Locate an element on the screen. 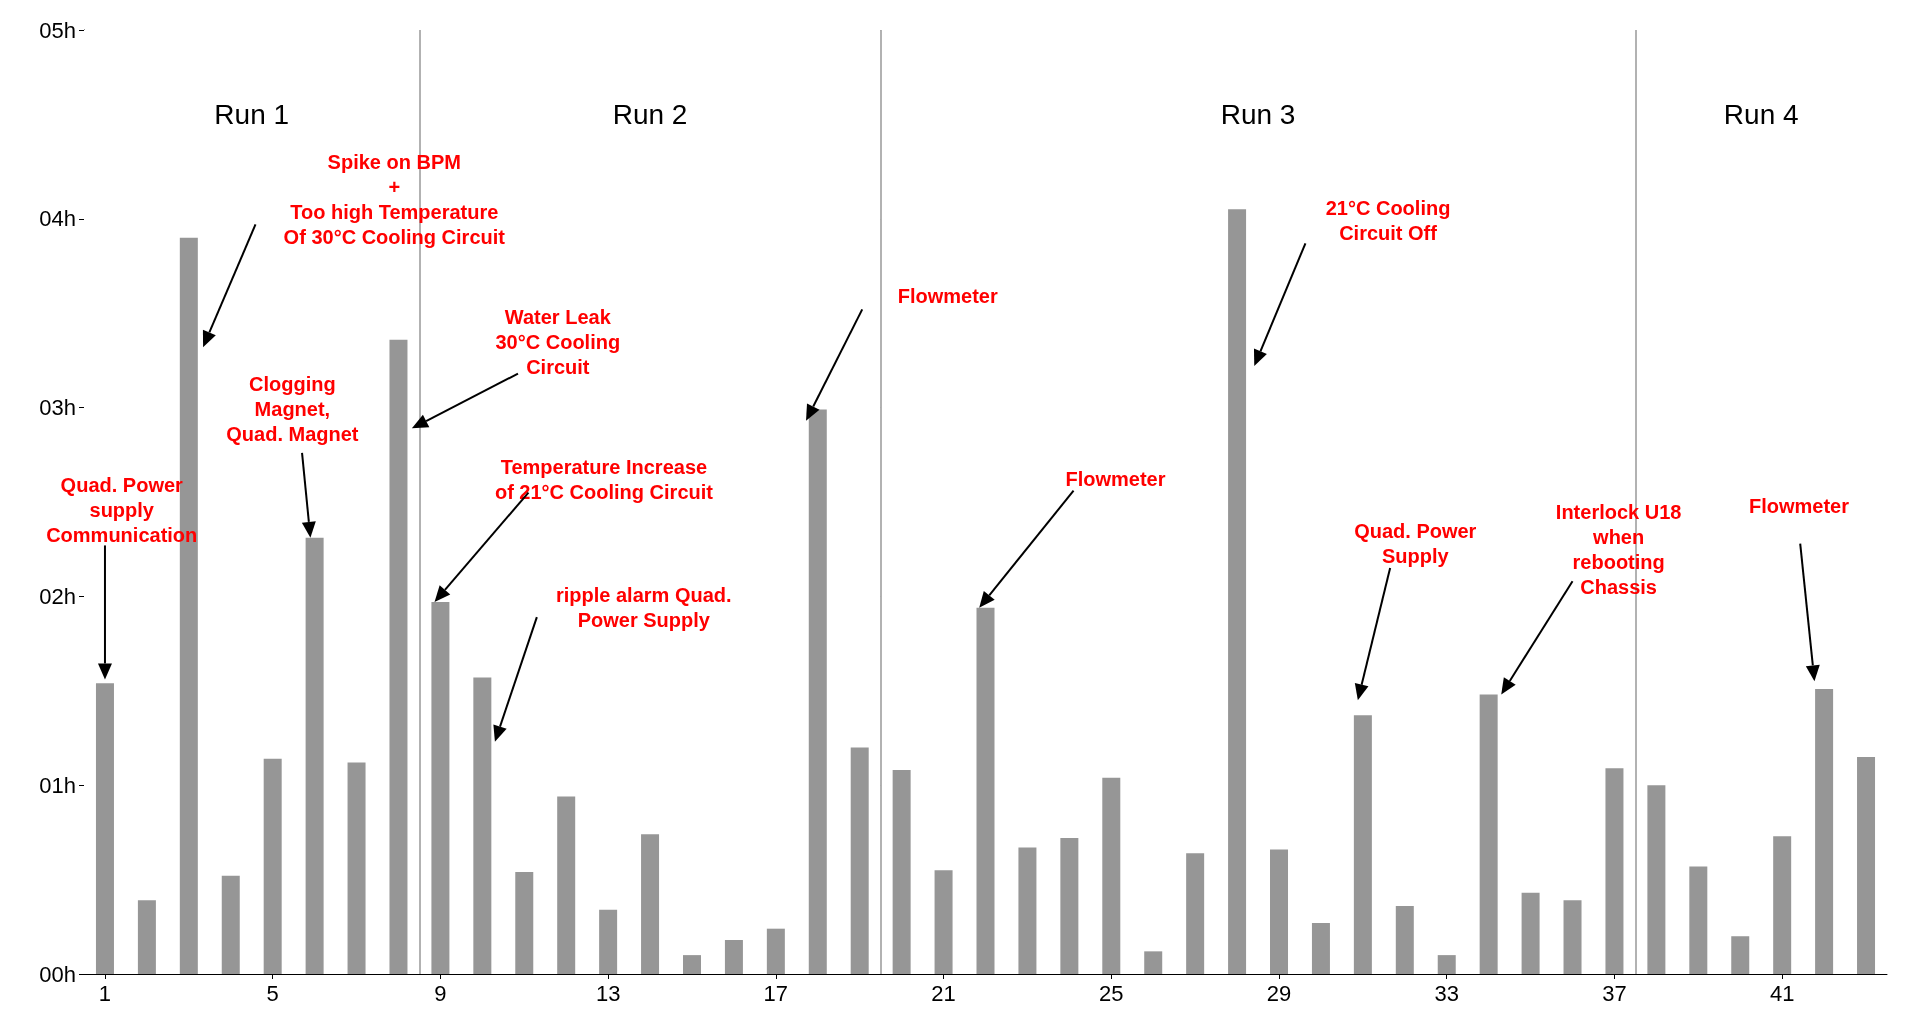  x-tick-label: 33 is located at coordinates (1446, 993).